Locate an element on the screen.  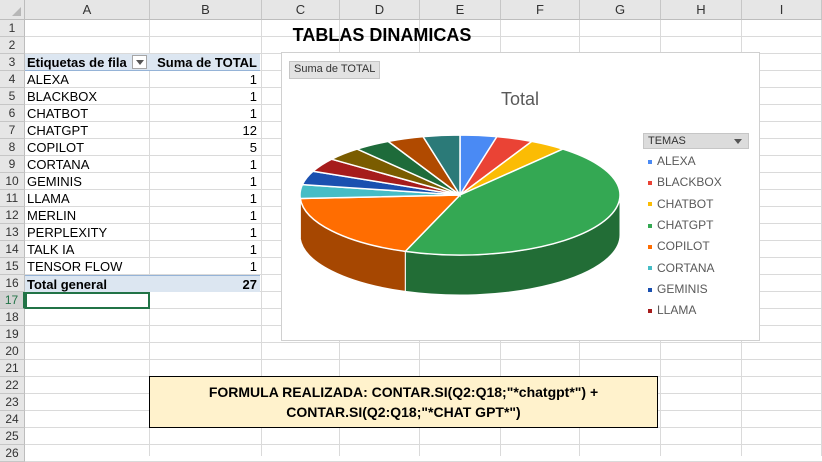
legend-item: COPILOT is located at coordinates (679, 246).